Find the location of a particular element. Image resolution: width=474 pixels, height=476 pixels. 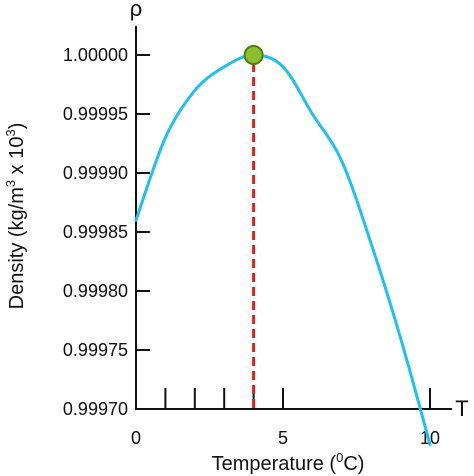

x-tick-label: 0 is located at coordinates (136, 438).